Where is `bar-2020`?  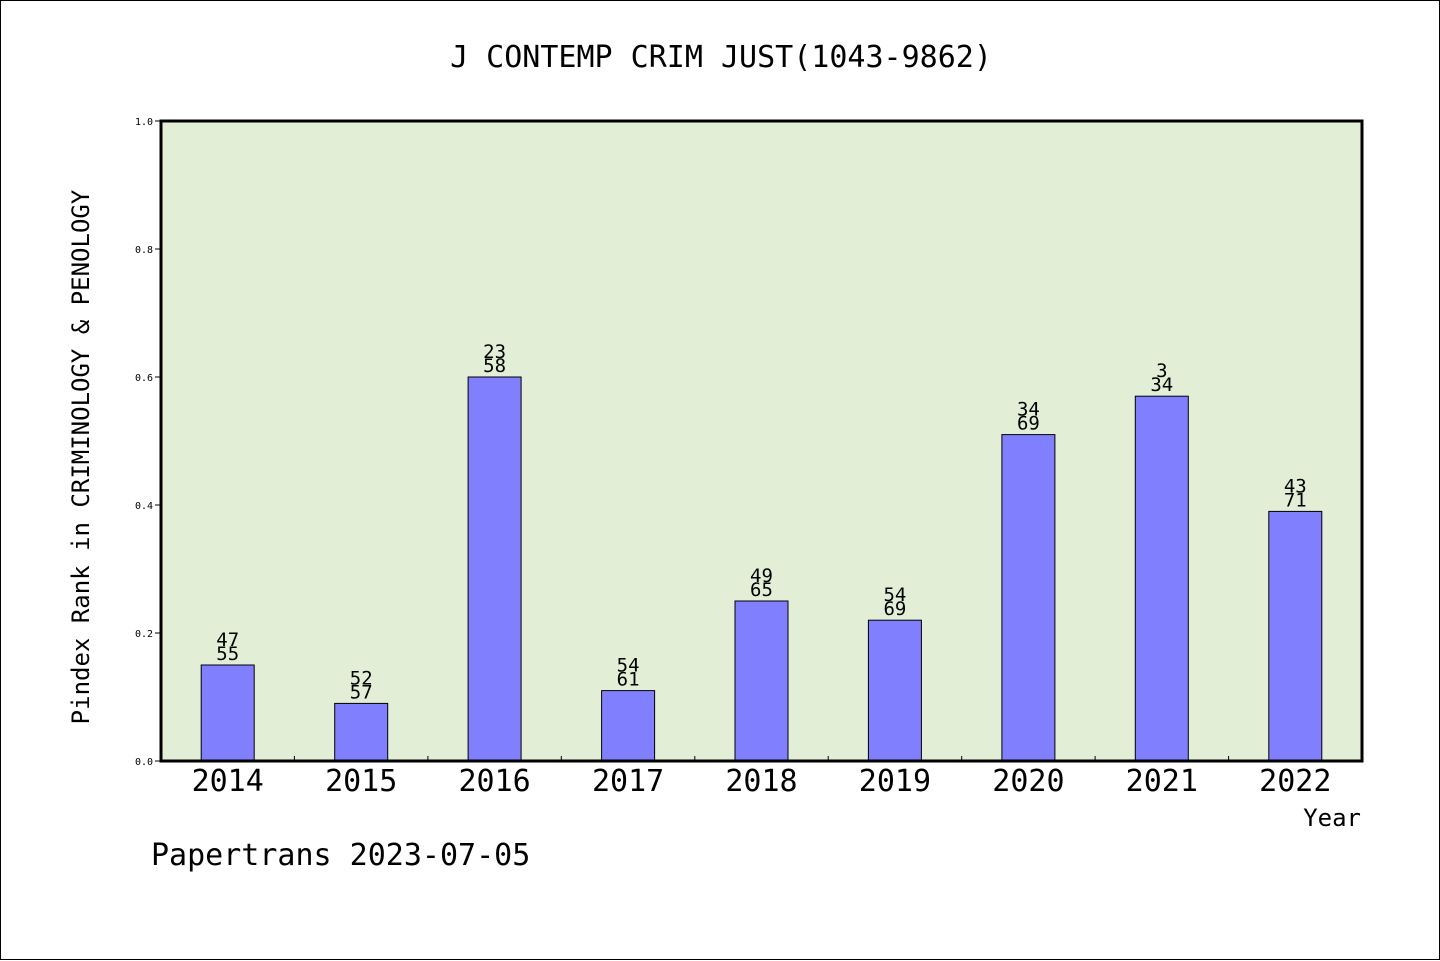
bar-2020 is located at coordinates (1028, 598).